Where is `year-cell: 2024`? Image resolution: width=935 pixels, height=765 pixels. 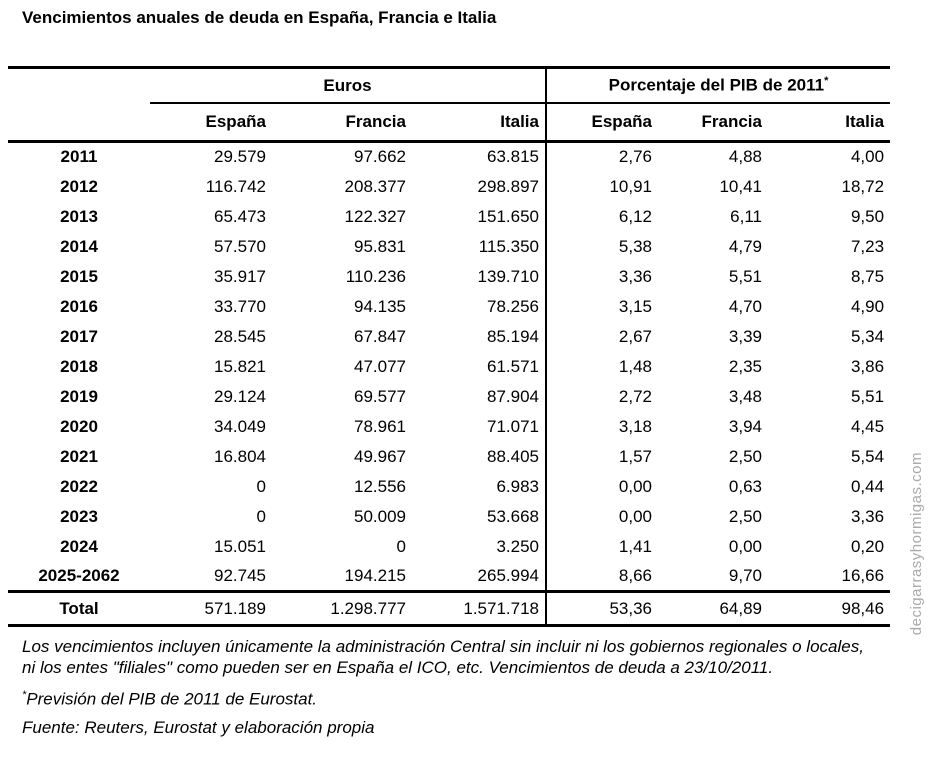
year-cell: 2024 is located at coordinates (79, 546).